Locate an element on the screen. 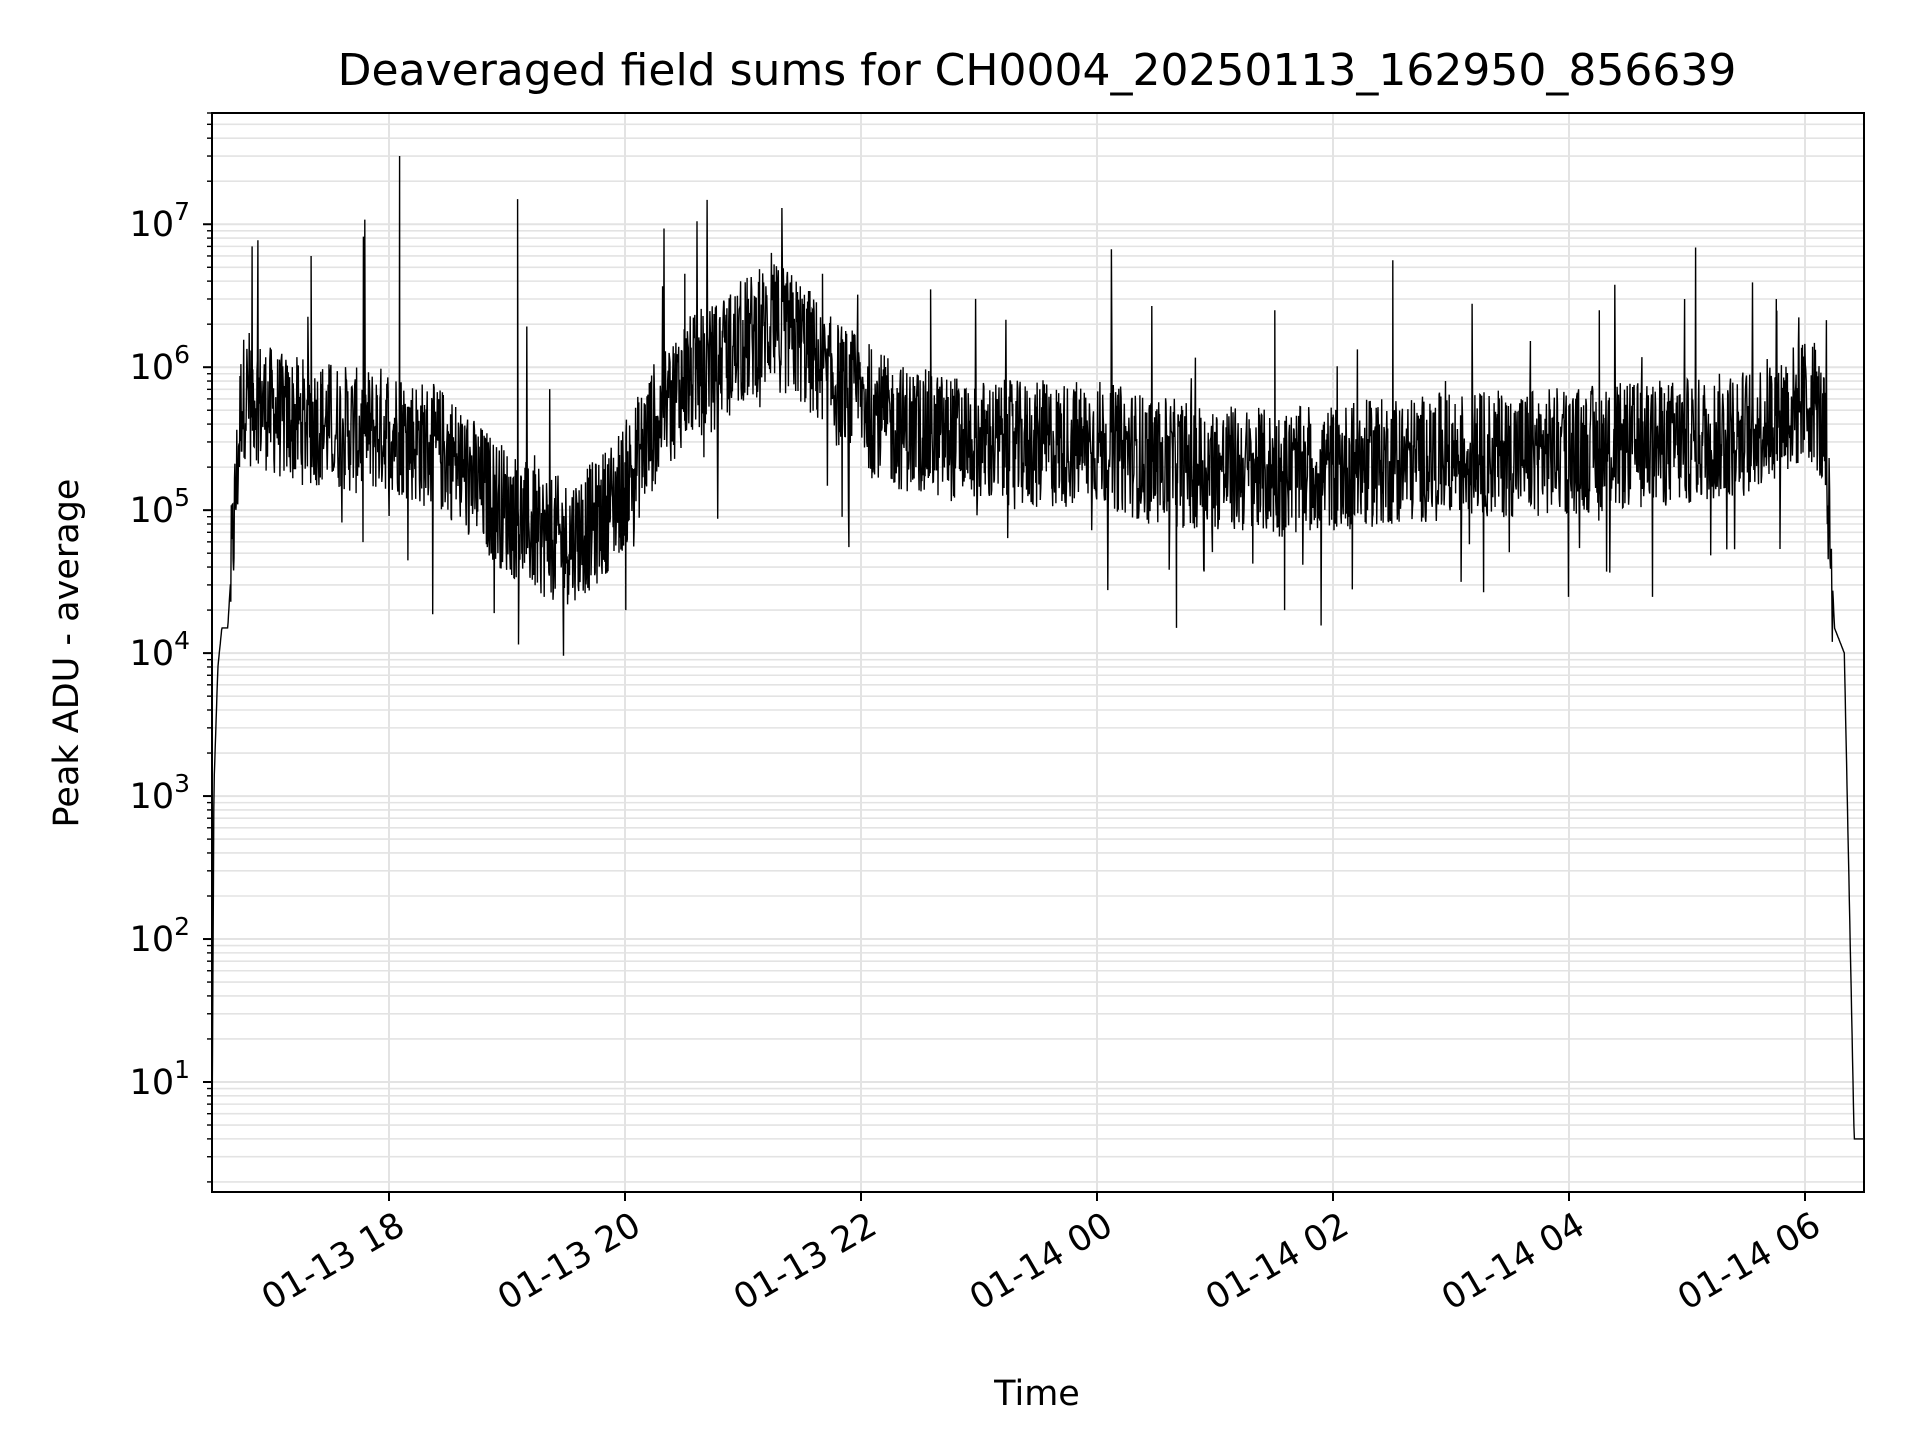 The image size is (1920, 1440). y-tick-label: 10⁶ is located at coordinates (160, 364).